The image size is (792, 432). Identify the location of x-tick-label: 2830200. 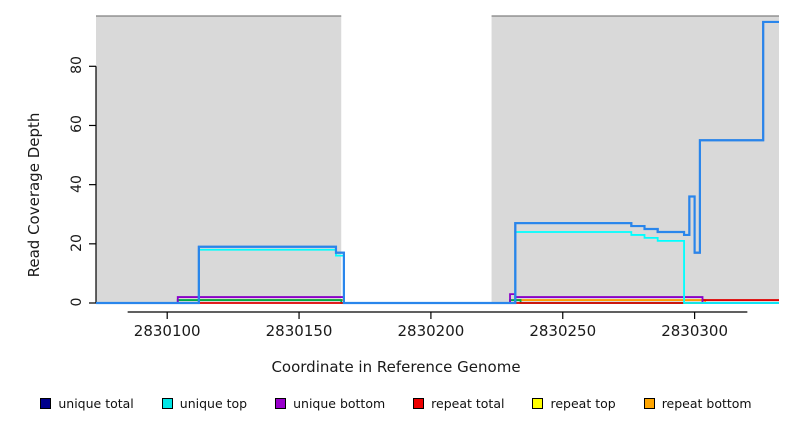
(431, 331).